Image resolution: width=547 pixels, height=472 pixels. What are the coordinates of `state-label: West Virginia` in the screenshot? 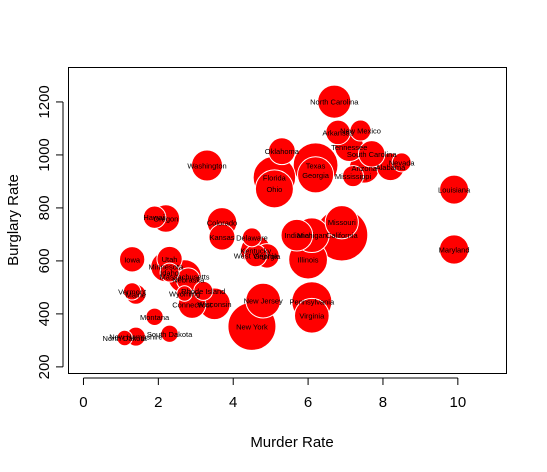 It's located at (256, 256).